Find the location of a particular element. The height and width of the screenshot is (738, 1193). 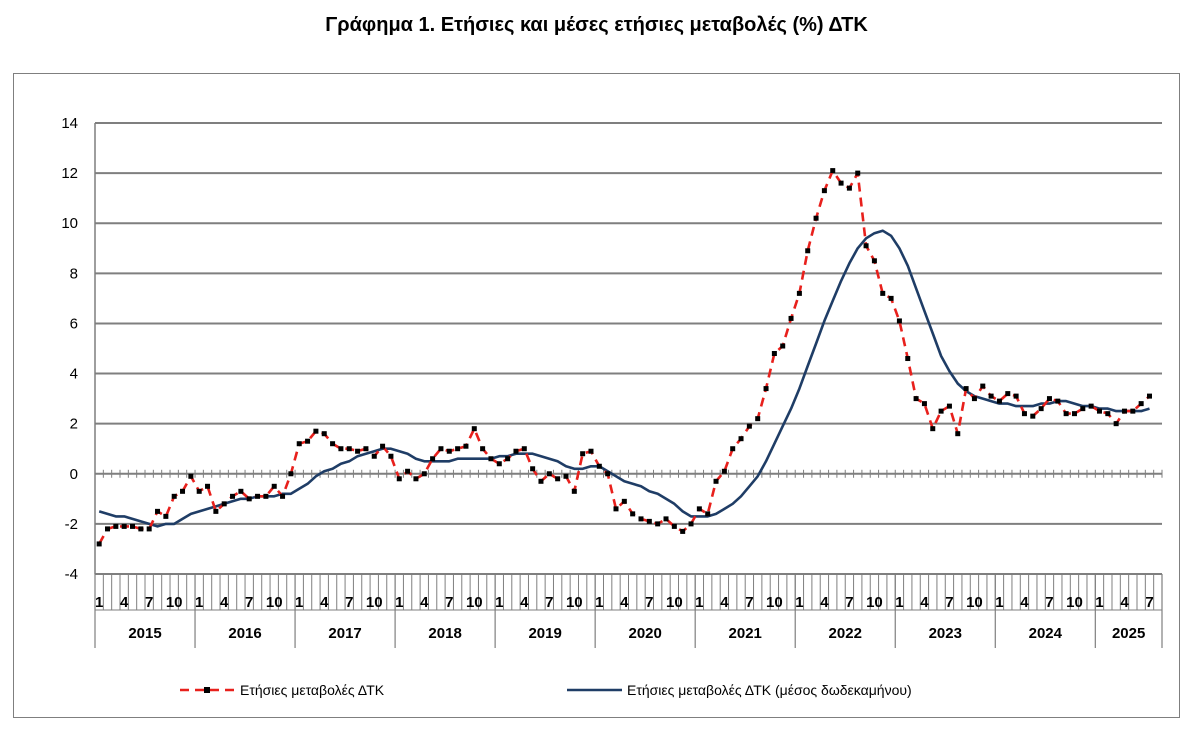

year-label: 2018 is located at coordinates (444, 633).